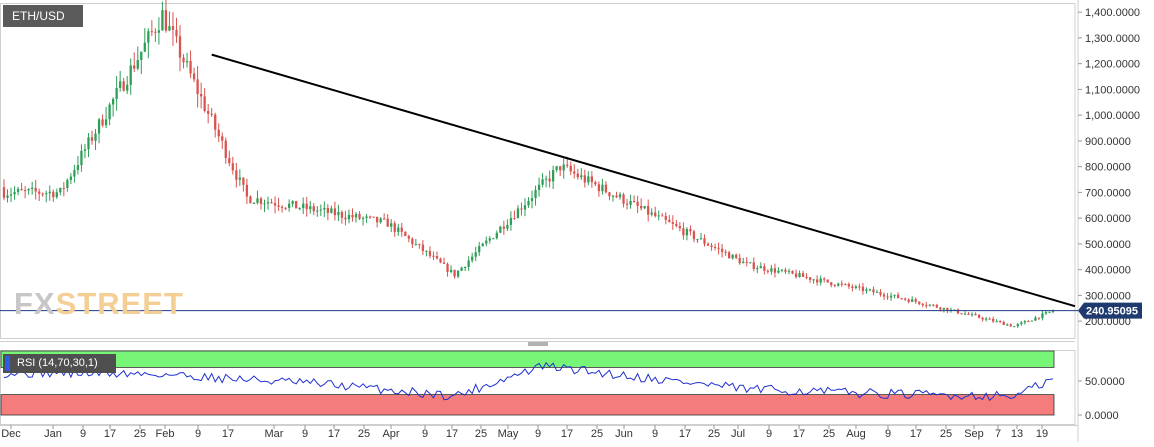 This screenshot has height=447, width=1154. I want to click on rsi-overbought-band, so click(527, 359).